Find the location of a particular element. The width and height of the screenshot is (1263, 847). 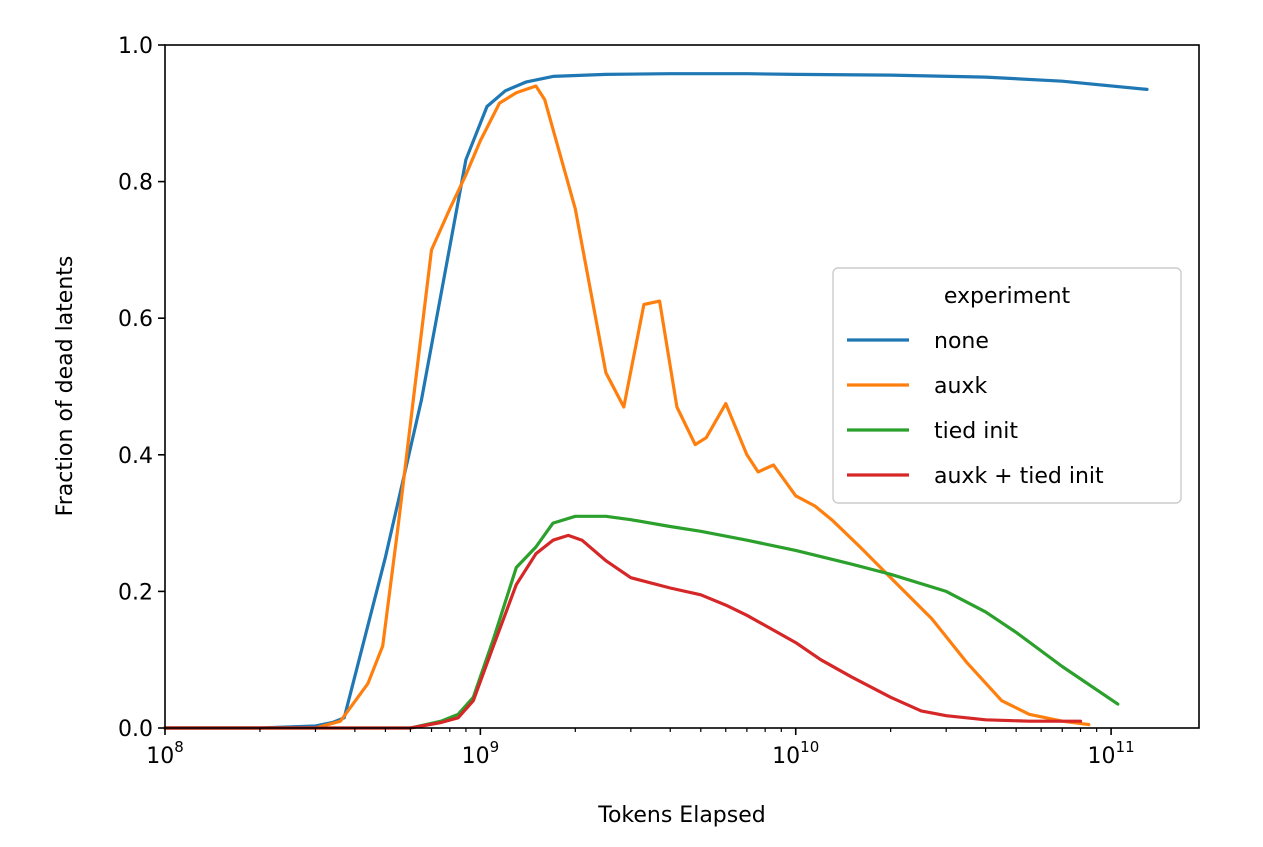

y-tick-label: 0.6 is located at coordinates (135, 319).